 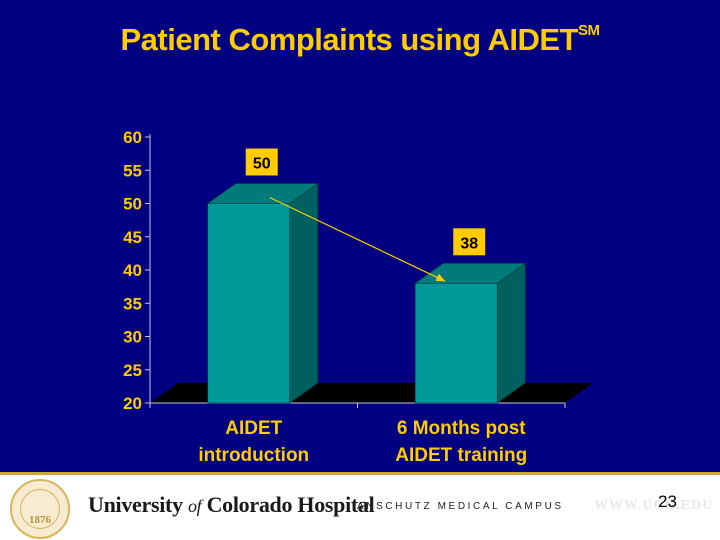 I want to click on y-tick-label: 40, so click(x=132, y=270).